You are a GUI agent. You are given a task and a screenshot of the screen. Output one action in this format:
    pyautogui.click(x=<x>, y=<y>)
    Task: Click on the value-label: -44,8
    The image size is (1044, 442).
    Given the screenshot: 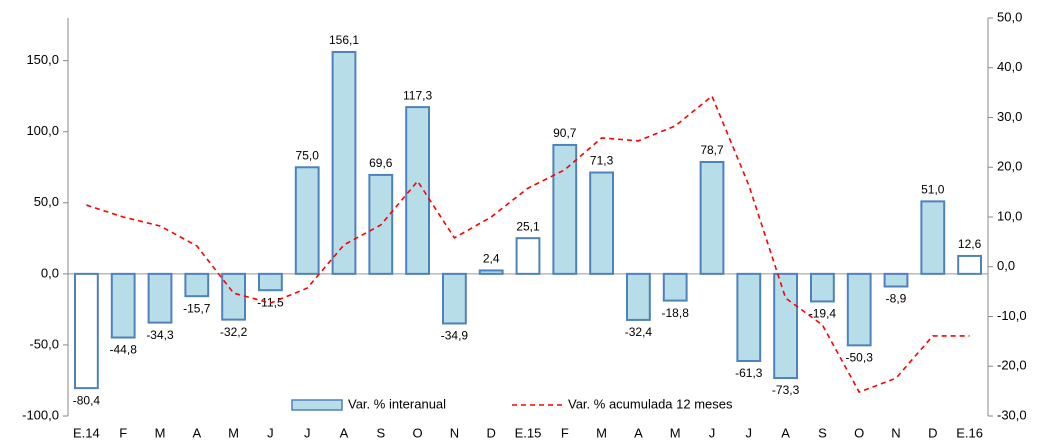 What is the action you would take?
    pyautogui.click(x=124, y=350)
    